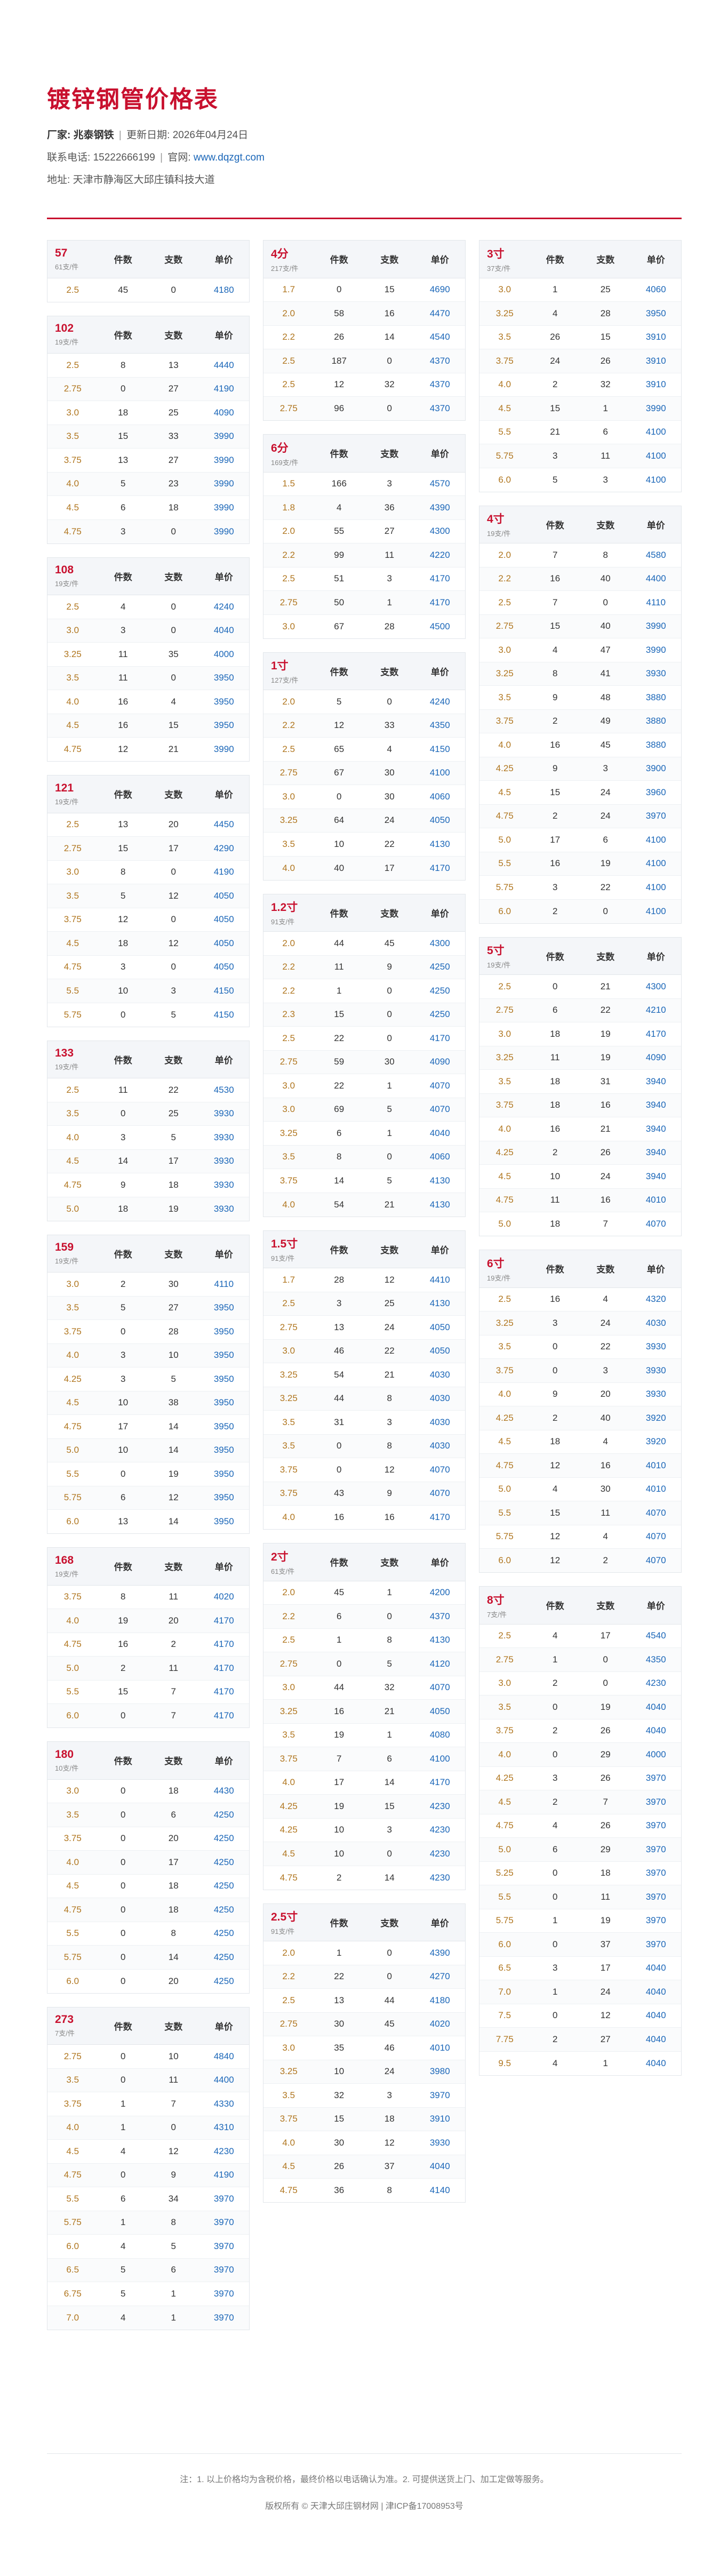 The height and width of the screenshot is (2576, 728). I want to click on price-cell: 4290, so click(223, 848).